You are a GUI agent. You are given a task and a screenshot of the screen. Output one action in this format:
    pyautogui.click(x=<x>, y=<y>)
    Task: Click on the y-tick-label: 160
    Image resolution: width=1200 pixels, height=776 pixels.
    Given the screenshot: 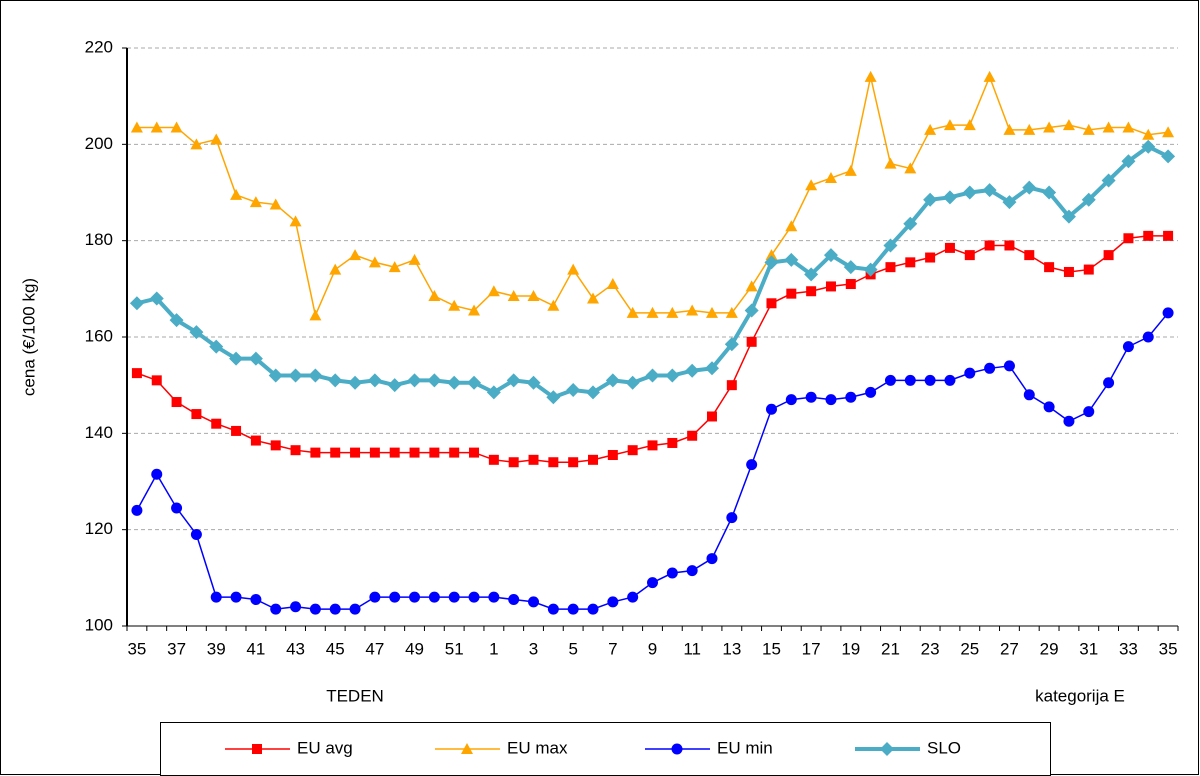 What is the action you would take?
    pyautogui.click(x=99, y=335)
    